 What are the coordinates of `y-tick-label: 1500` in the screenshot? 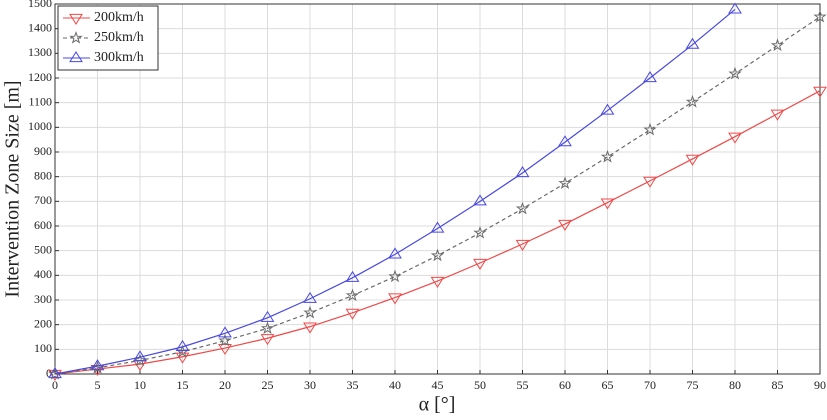 It's located at (40, 5).